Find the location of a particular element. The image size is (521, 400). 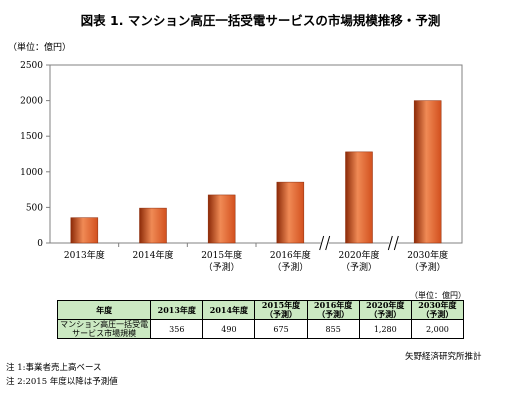

table-row-label: マンション高圧一括受電 サービス市場規模 is located at coordinates (104, 329).